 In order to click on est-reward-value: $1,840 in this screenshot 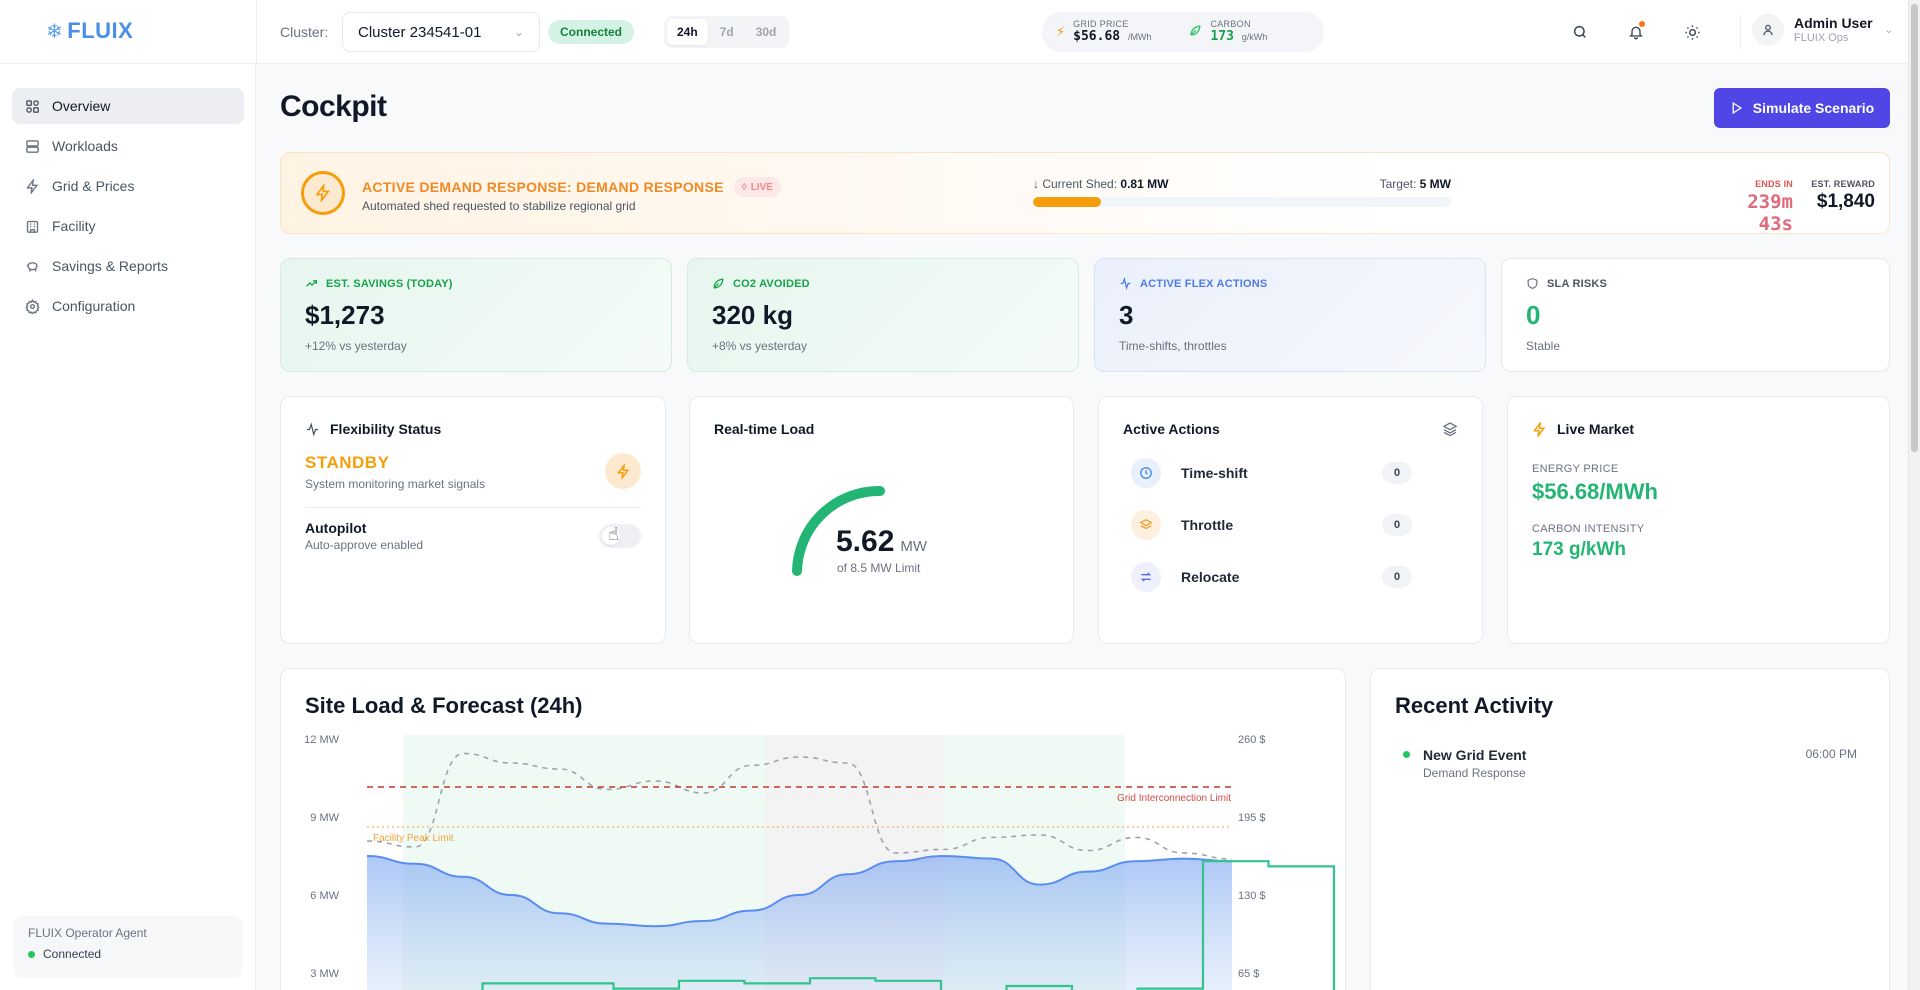, I will do `click(1845, 201)`.